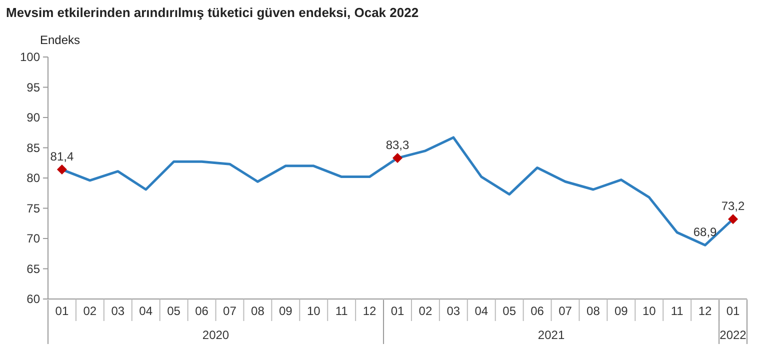  I want to click on y-tick-label: 70, so click(33, 239).